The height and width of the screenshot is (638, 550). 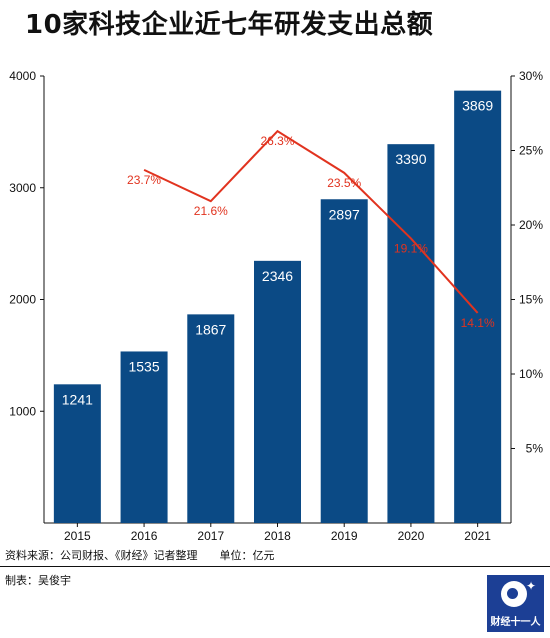 What do you see at coordinates (531, 300) in the screenshot?
I see `y-right-tick-label: 15%` at bounding box center [531, 300].